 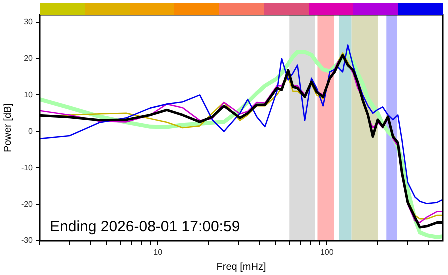 I want to click on y-tick-label: 10, so click(x=29, y=95).